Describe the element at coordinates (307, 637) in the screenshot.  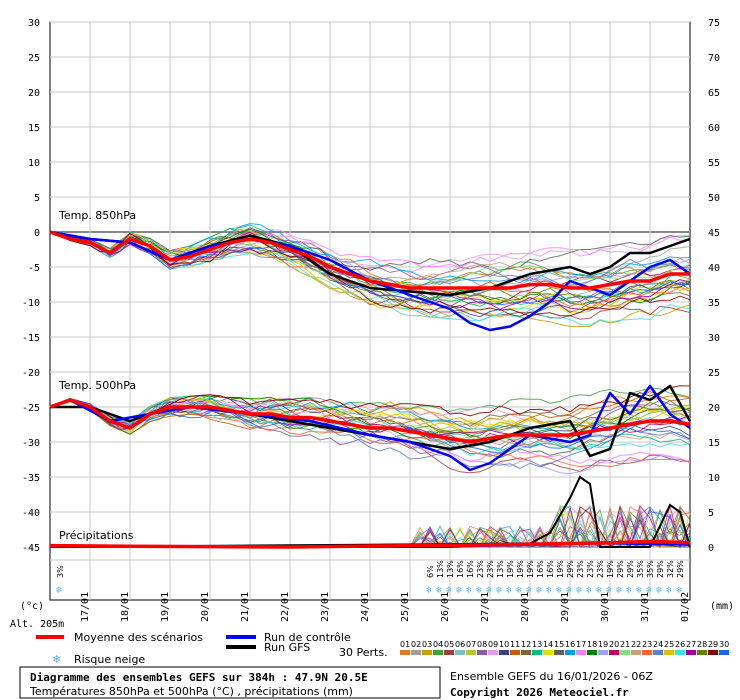
I see `legend-control-label: Run de contrôle` at that location.